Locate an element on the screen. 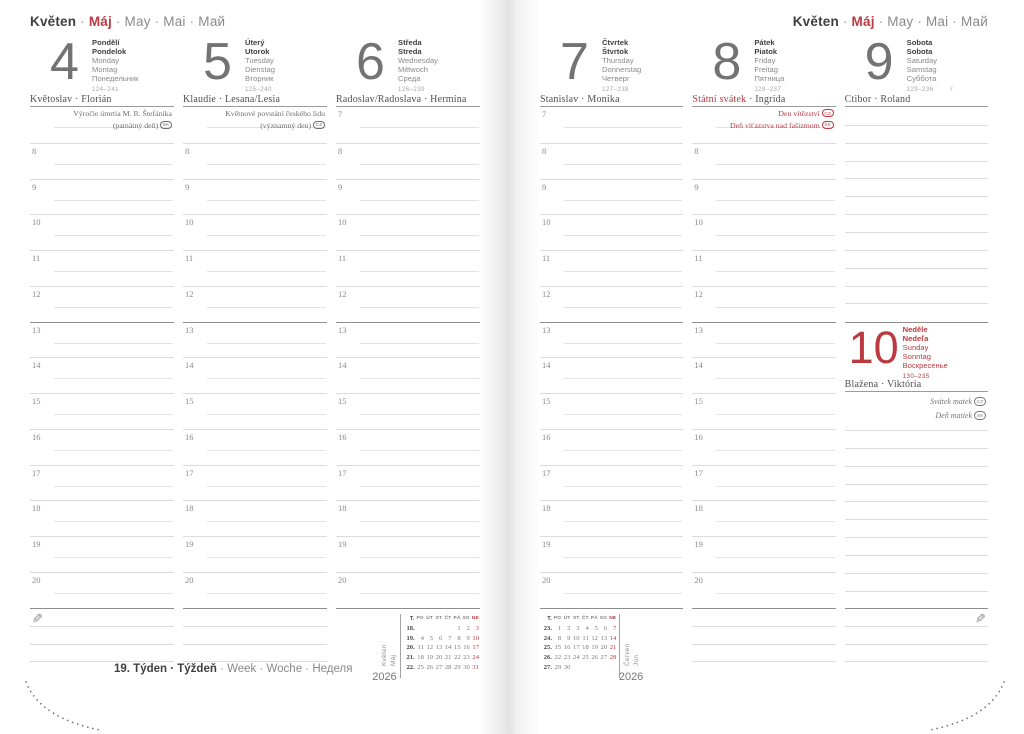 The height and width of the screenshot is (734, 1024). hour-label: 18 is located at coordinates (342, 508).